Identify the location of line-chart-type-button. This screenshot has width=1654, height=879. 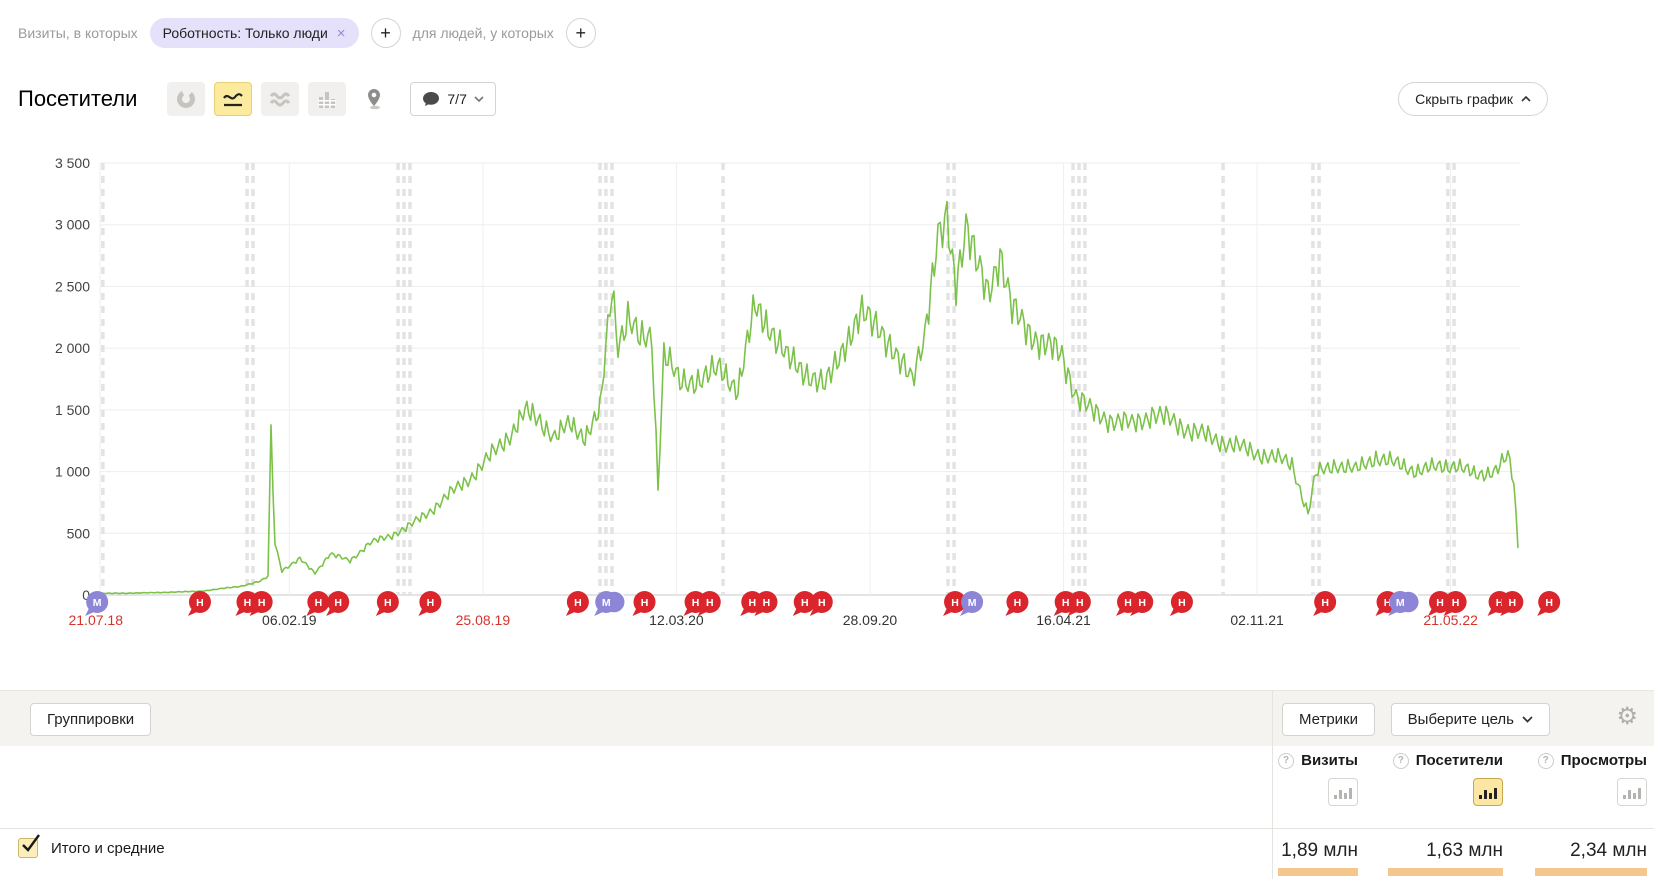
(233, 99).